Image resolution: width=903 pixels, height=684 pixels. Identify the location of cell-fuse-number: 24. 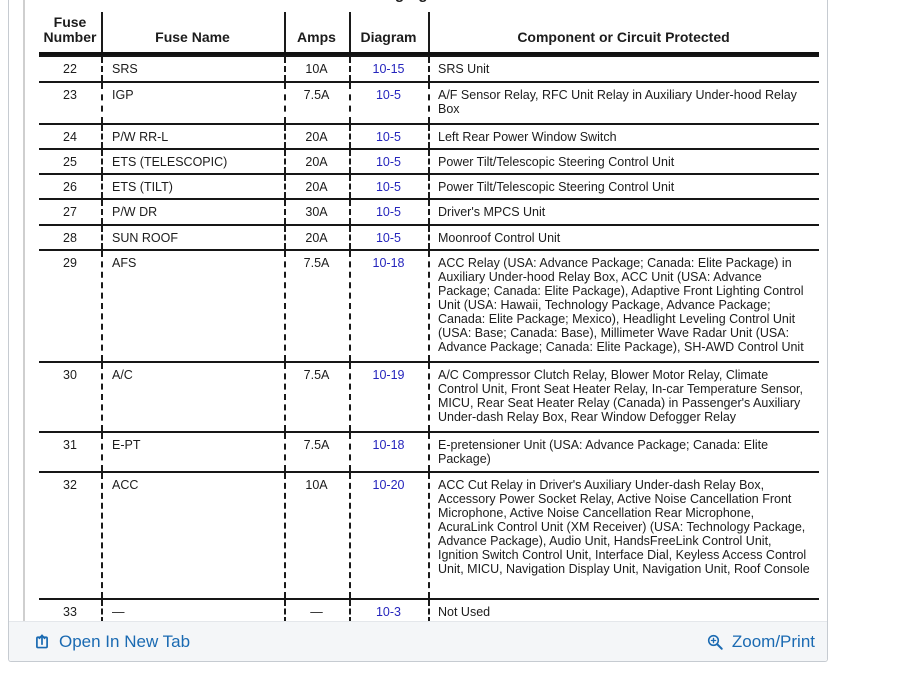
(70, 137).